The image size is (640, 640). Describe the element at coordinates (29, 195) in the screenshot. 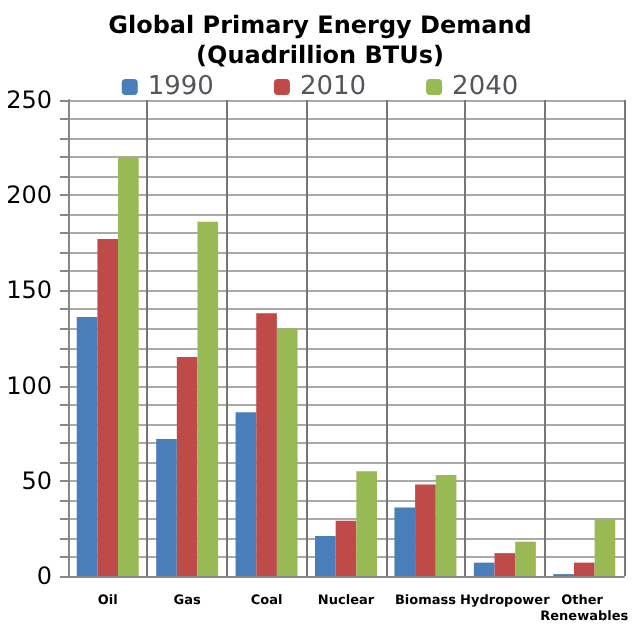

I see `y-tick-label: 200` at that location.